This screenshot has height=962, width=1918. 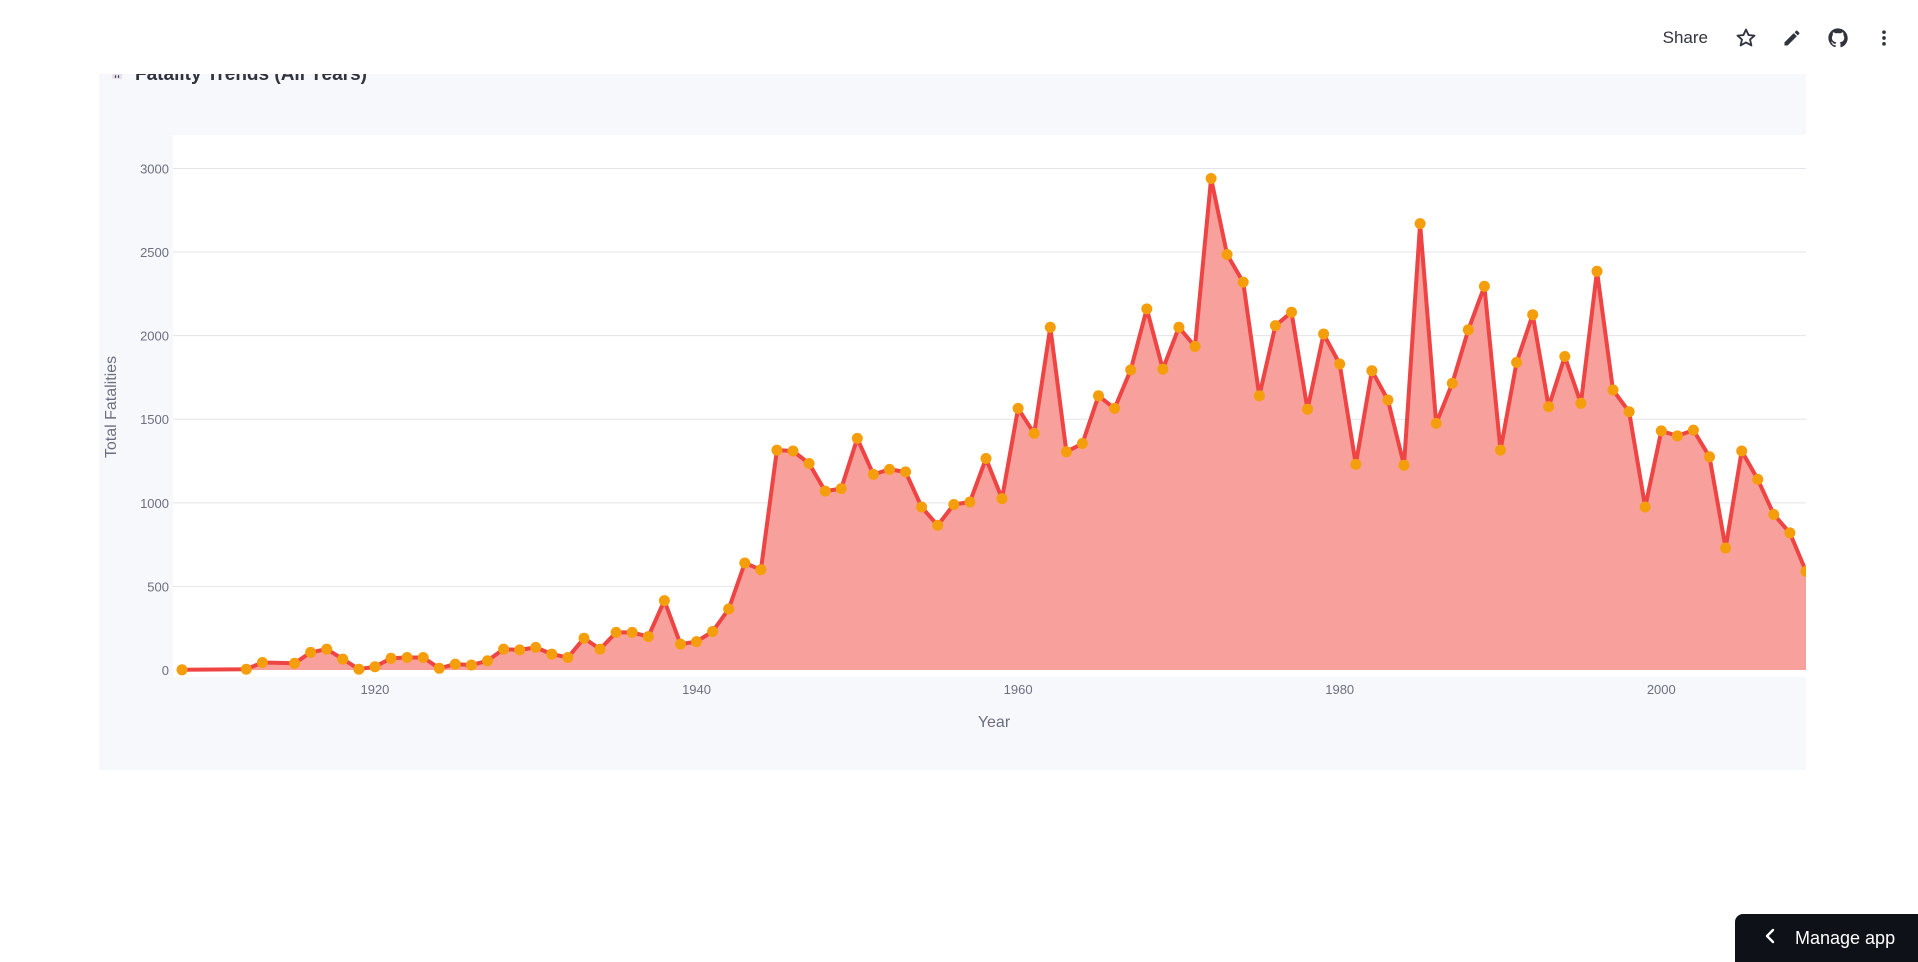 I want to click on pencil-icon, so click(x=1792, y=38).